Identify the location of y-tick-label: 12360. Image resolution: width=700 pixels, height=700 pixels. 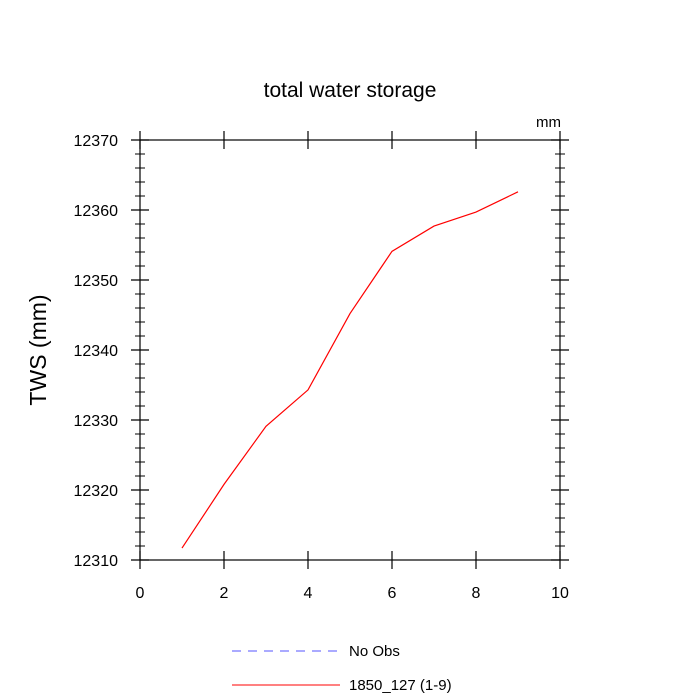
(96, 211).